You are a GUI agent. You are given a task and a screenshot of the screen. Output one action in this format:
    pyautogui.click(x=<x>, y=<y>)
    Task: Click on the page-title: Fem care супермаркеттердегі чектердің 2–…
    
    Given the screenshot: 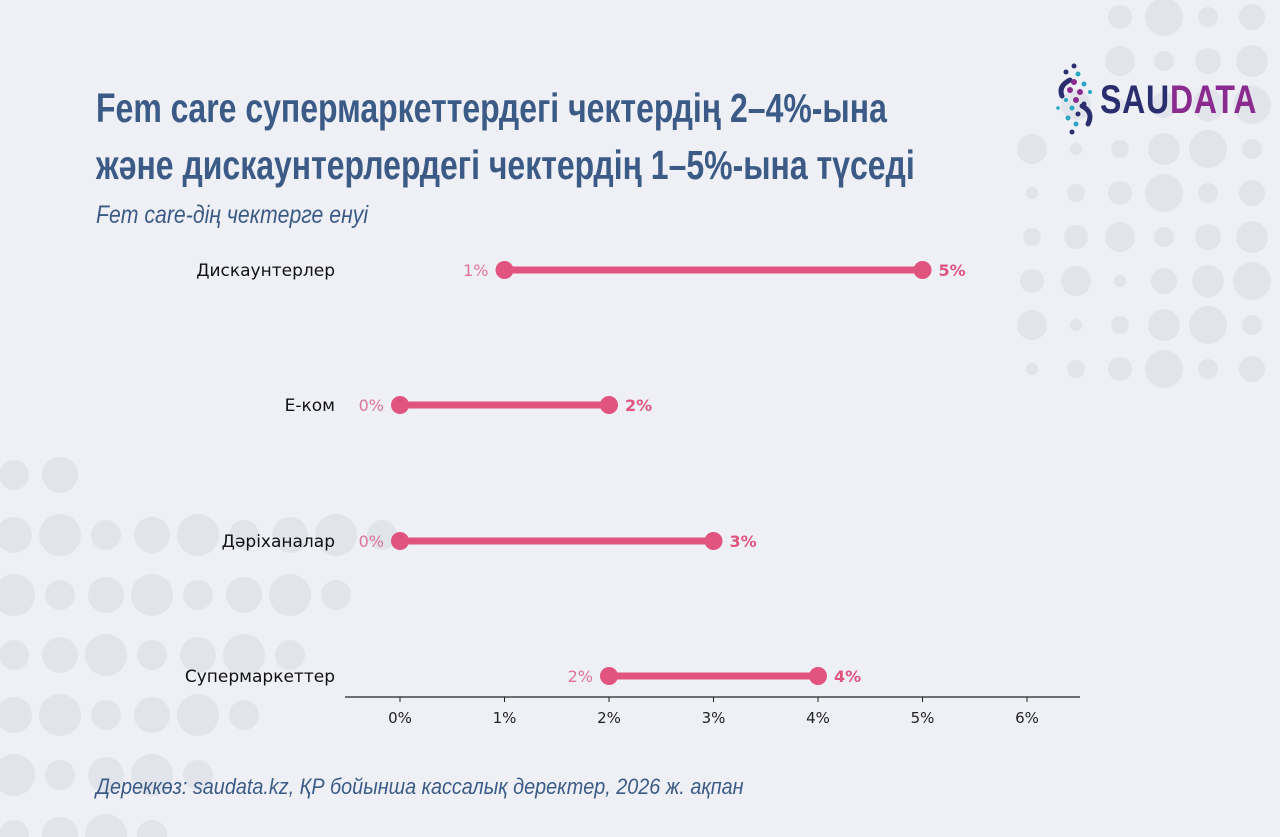 What is the action you would take?
    pyautogui.click(x=505, y=137)
    